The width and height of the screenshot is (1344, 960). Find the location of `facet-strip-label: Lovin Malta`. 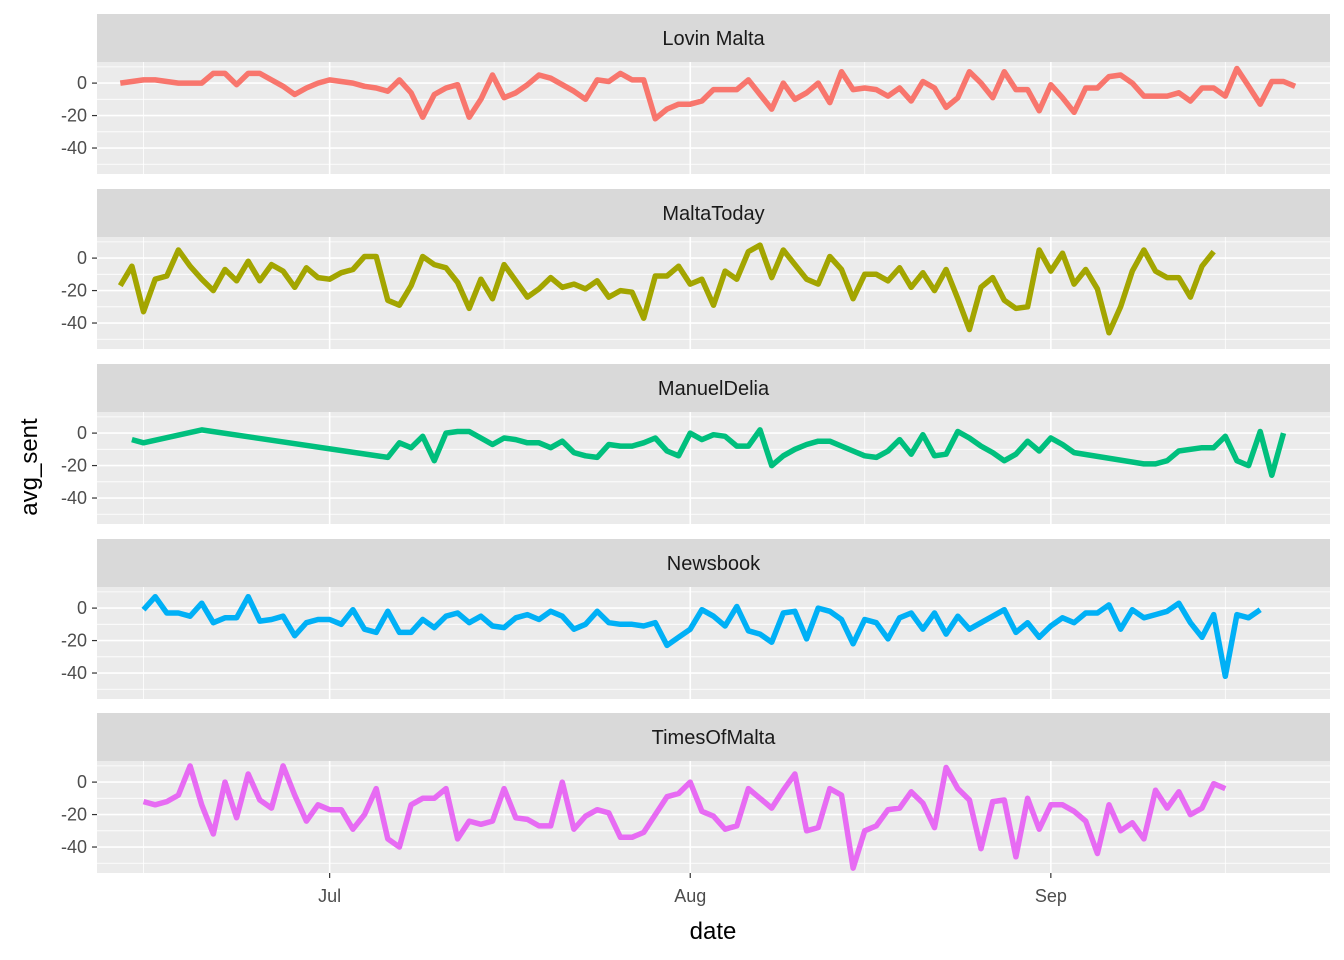

facet-strip-label: Lovin Malta is located at coordinates (713, 39).